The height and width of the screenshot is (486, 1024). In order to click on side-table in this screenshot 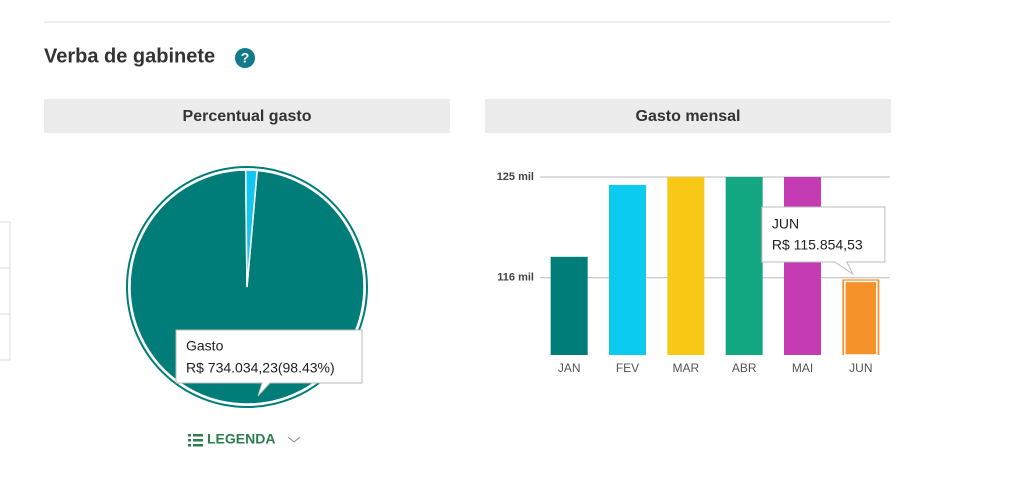, I will do `click(5, 291)`.